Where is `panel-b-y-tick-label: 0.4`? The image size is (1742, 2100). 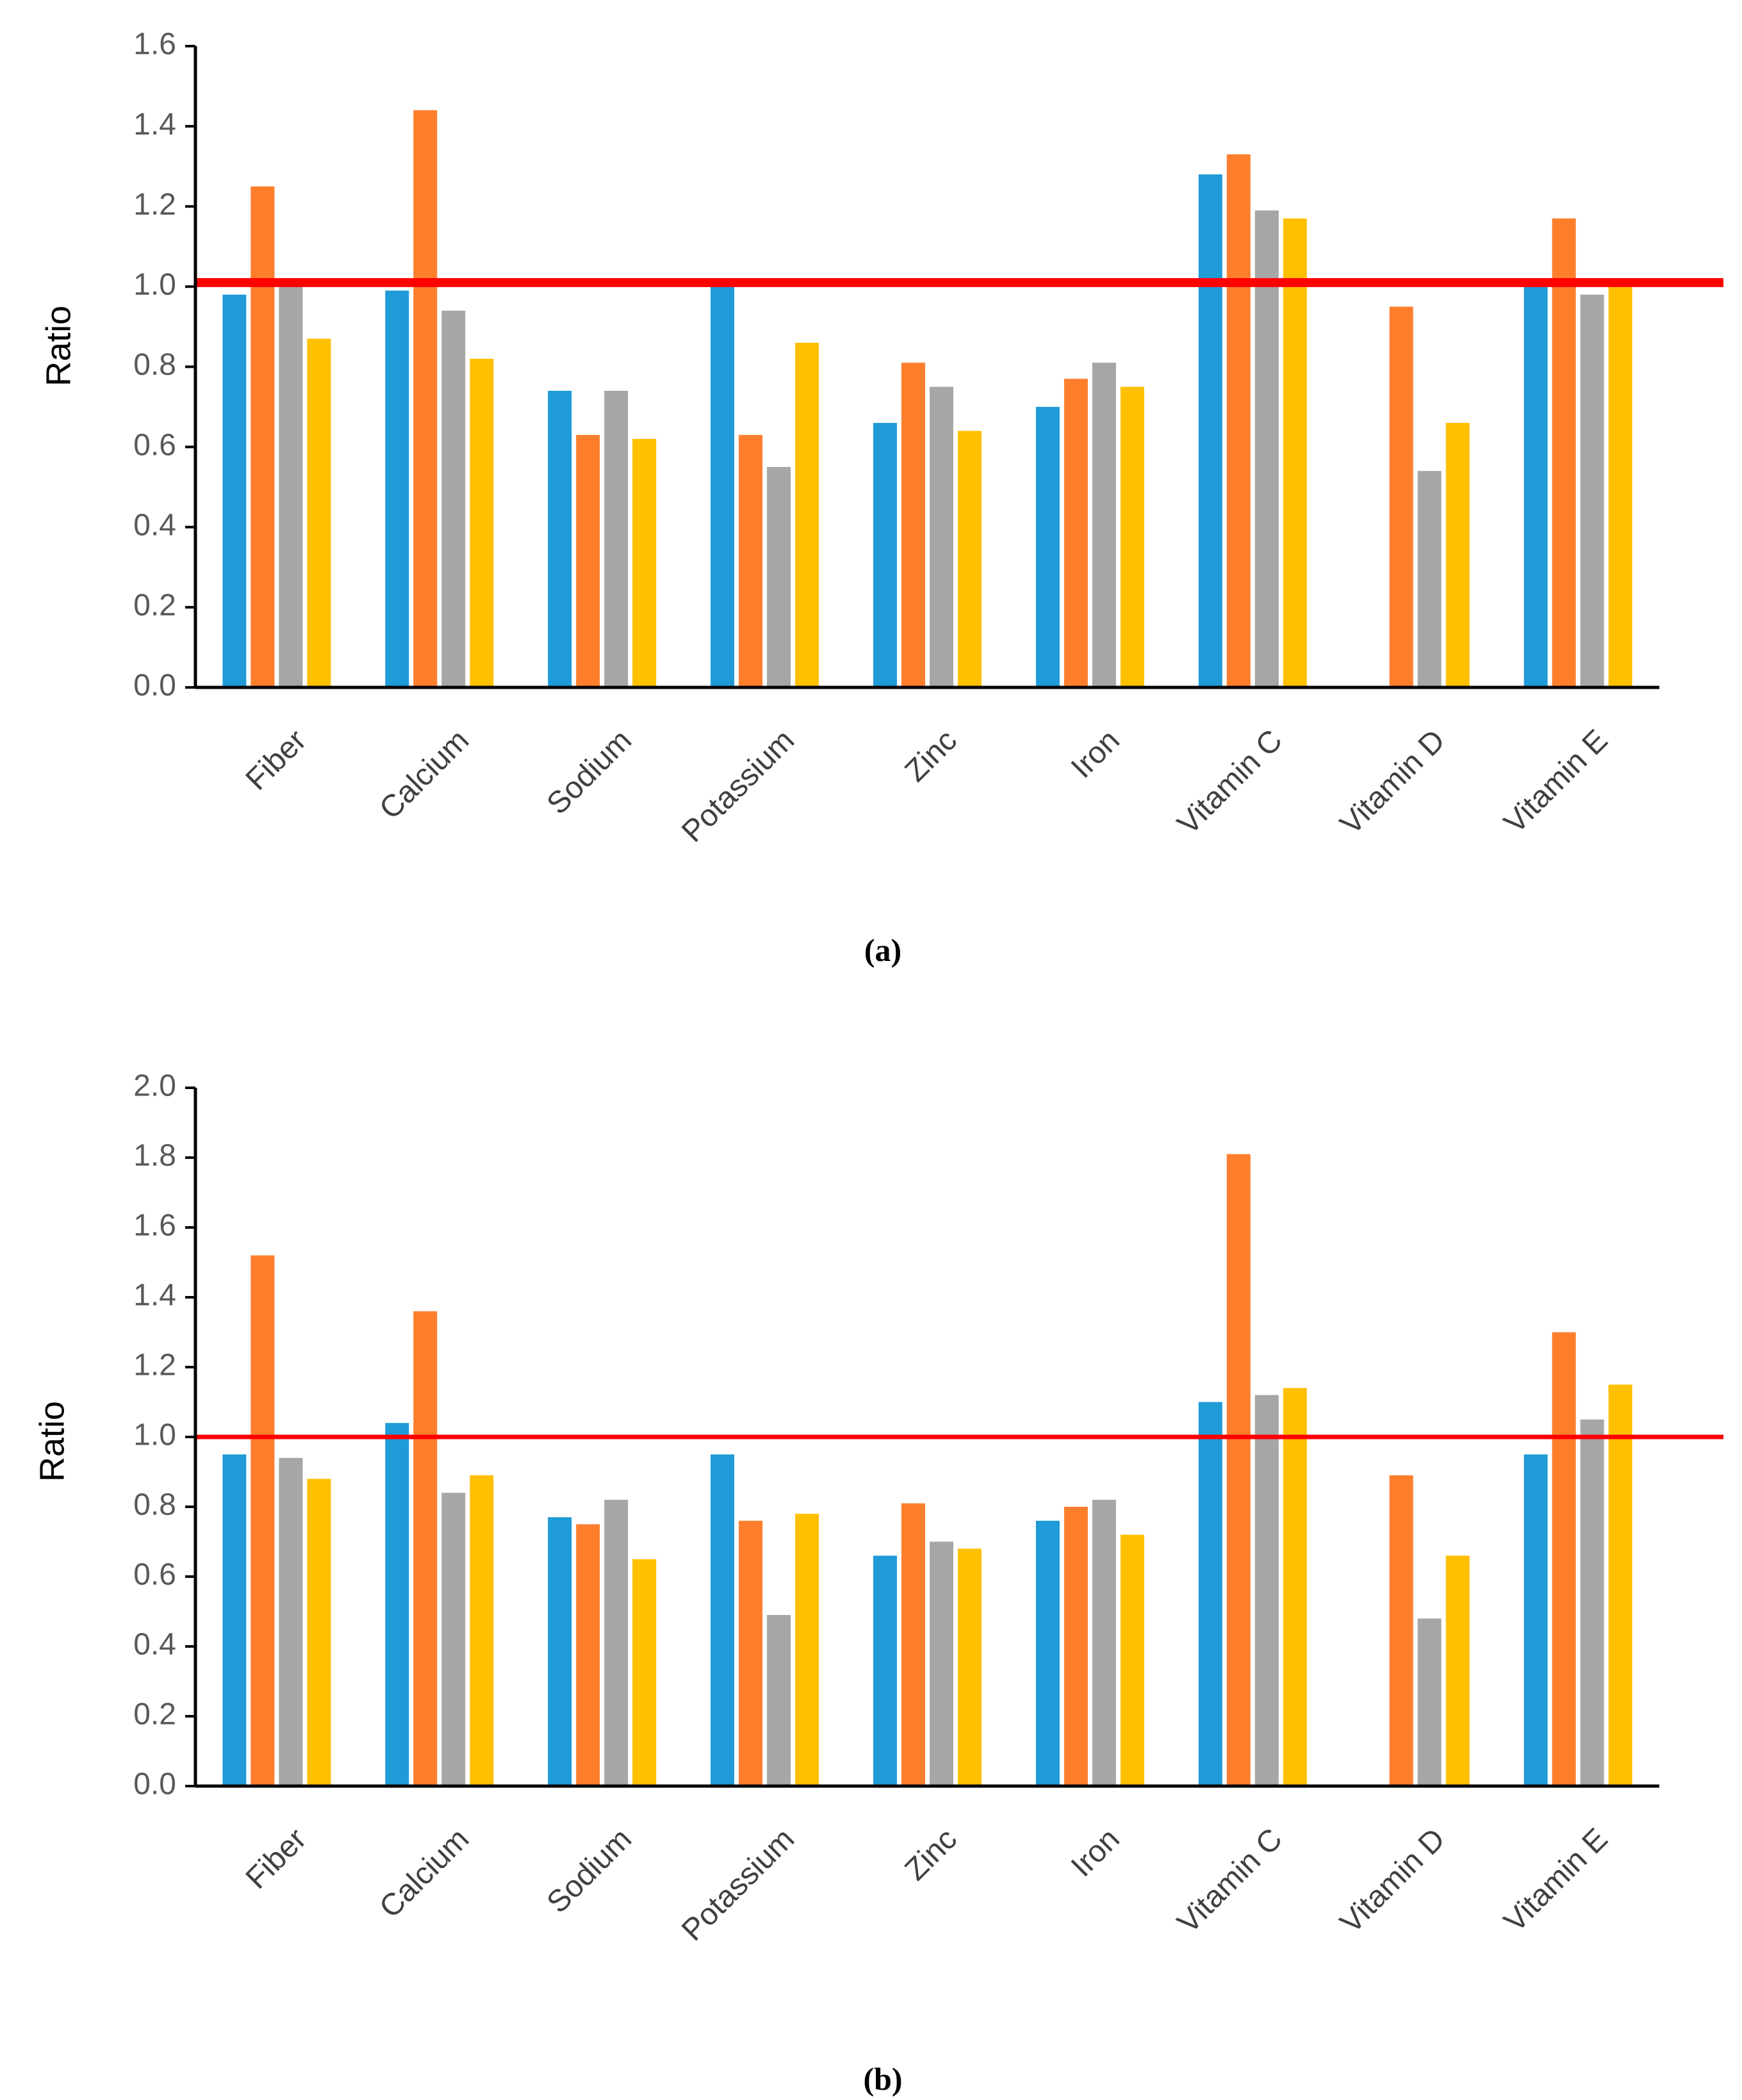 panel-b-y-tick-label: 0.4 is located at coordinates (154, 1645).